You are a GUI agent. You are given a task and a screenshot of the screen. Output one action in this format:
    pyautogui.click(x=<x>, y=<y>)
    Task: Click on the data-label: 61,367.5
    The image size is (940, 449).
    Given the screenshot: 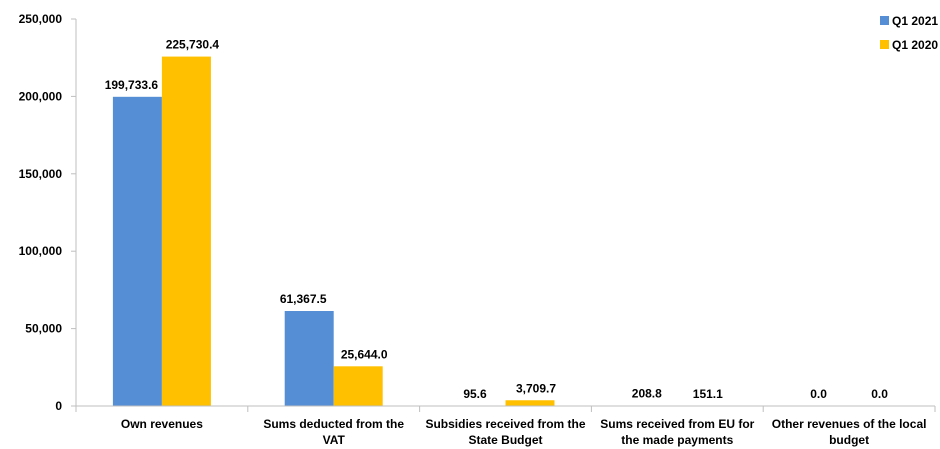 What is the action you would take?
    pyautogui.click(x=303, y=299)
    